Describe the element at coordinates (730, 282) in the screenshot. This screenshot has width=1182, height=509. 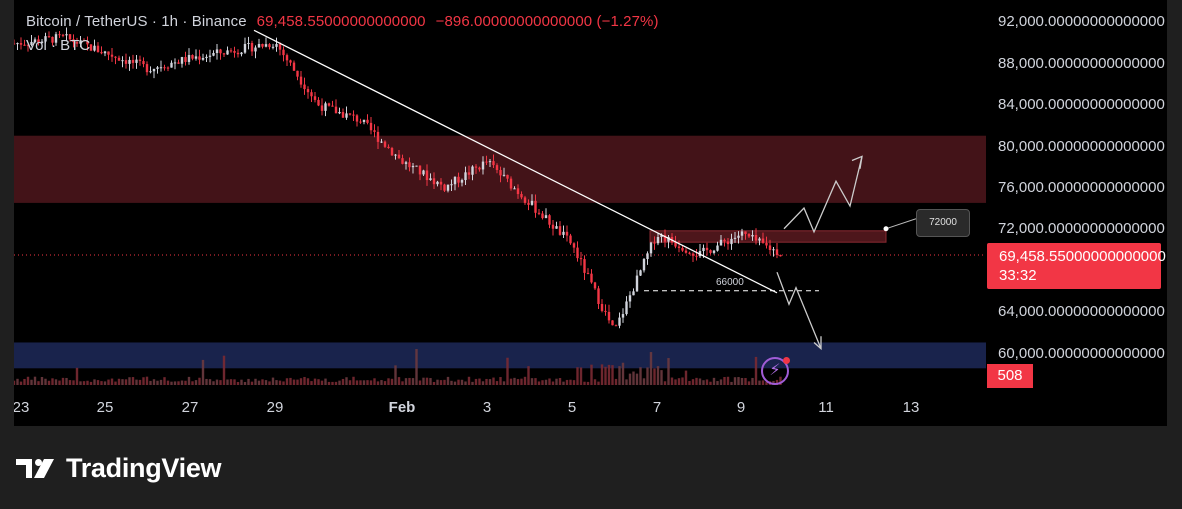
I see `support-level-label: 66000` at that location.